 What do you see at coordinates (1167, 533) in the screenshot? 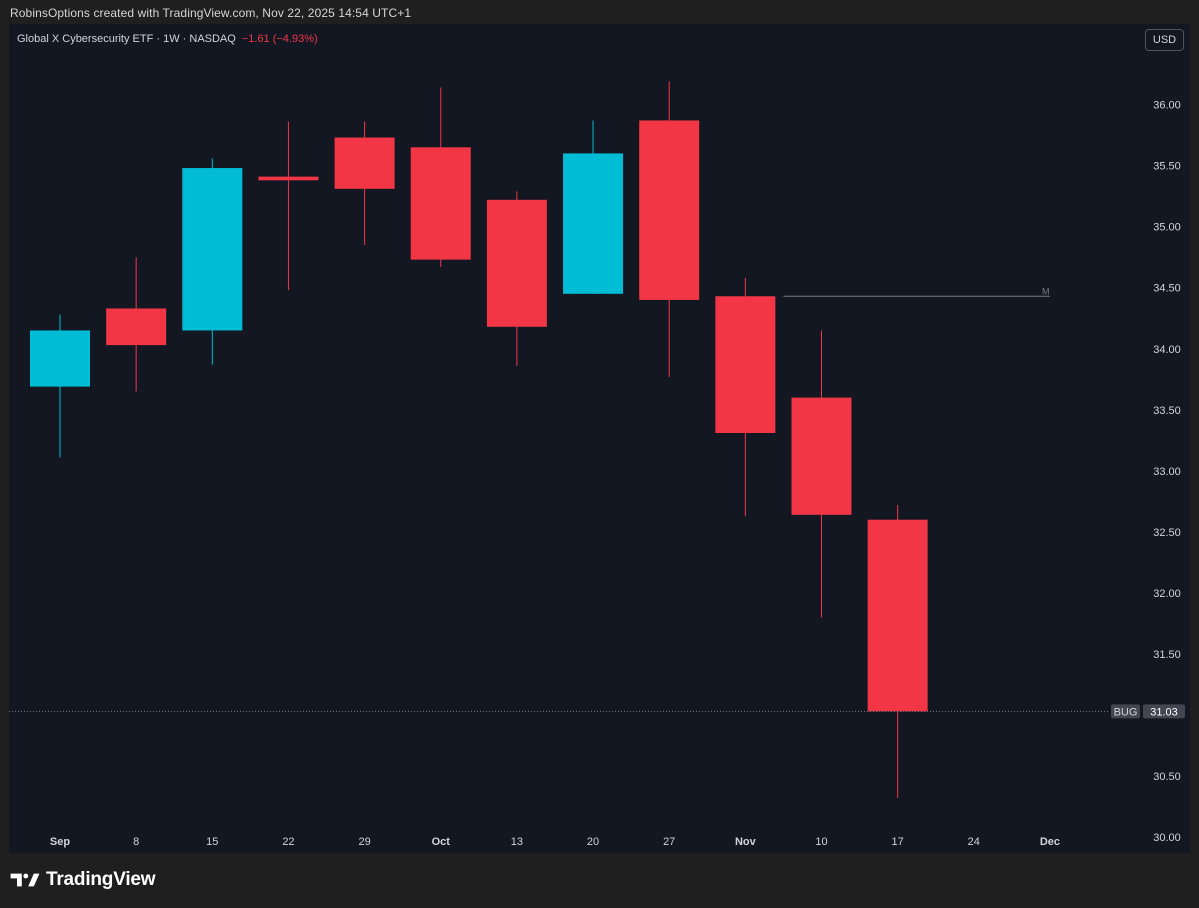
I see `y-tick-label: 32.50` at bounding box center [1167, 533].